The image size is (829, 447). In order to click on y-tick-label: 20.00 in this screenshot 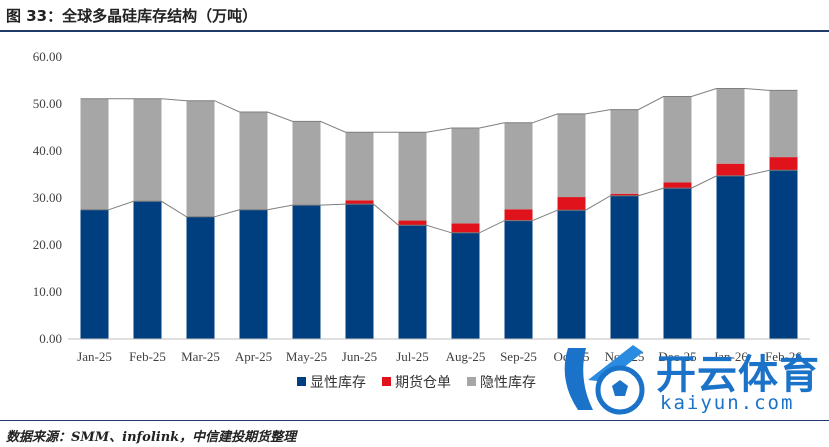, I will do `click(47, 244)`.